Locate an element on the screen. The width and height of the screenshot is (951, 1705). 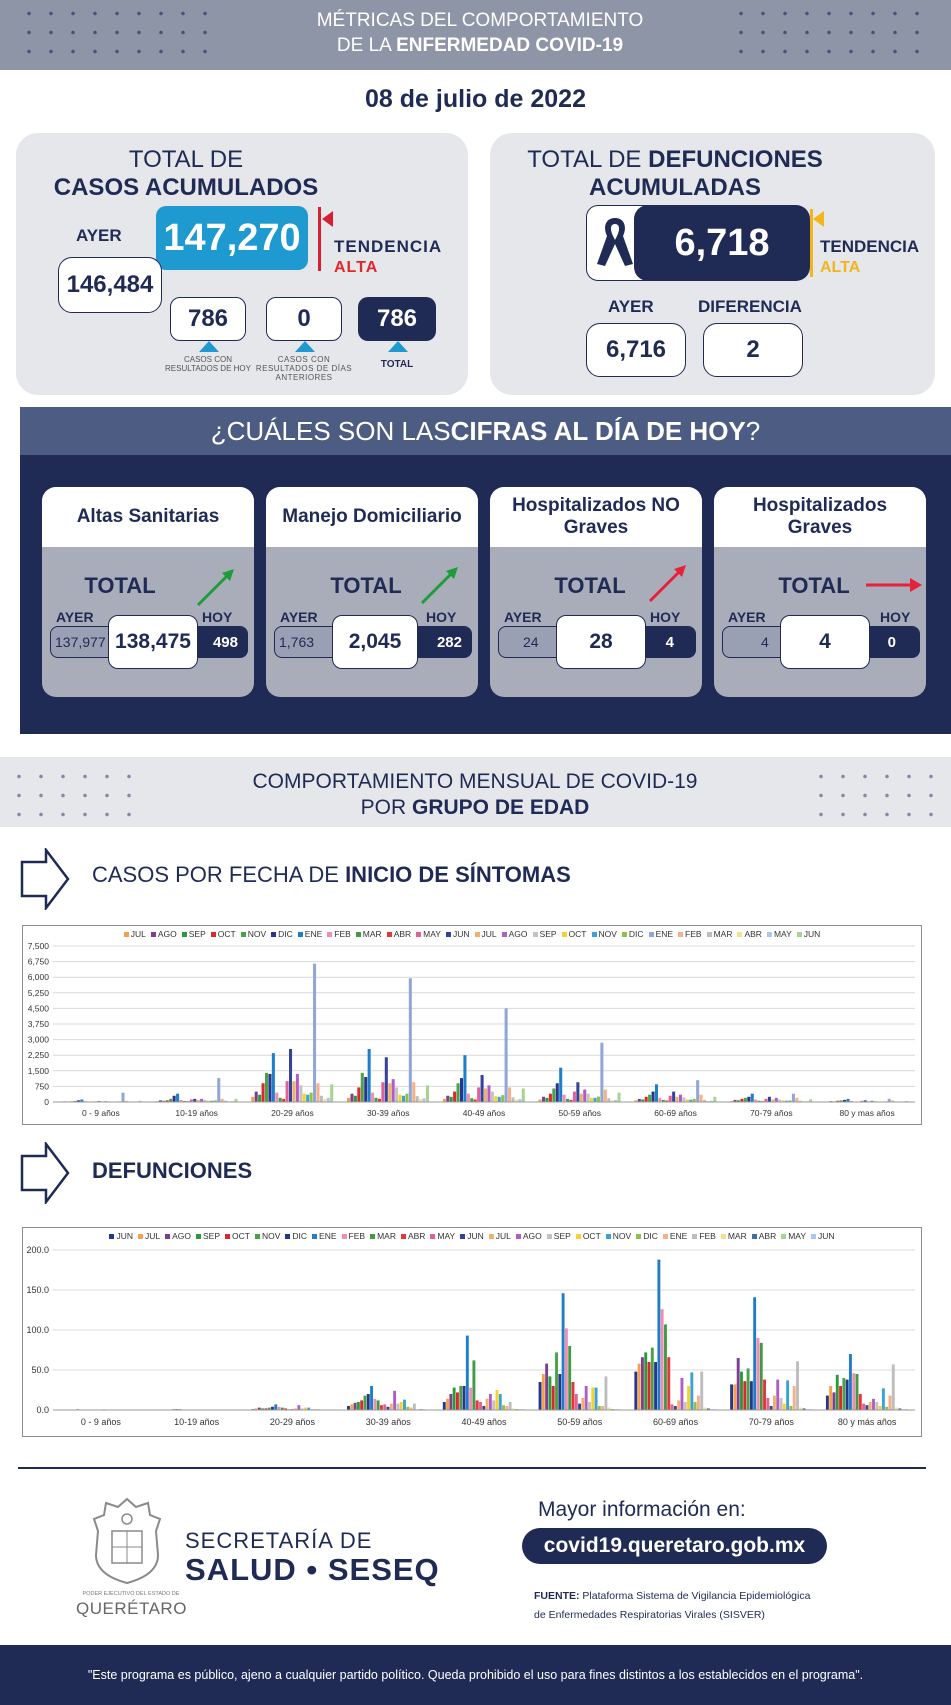
legend-label: MAY is located at coordinates (797, 1236).